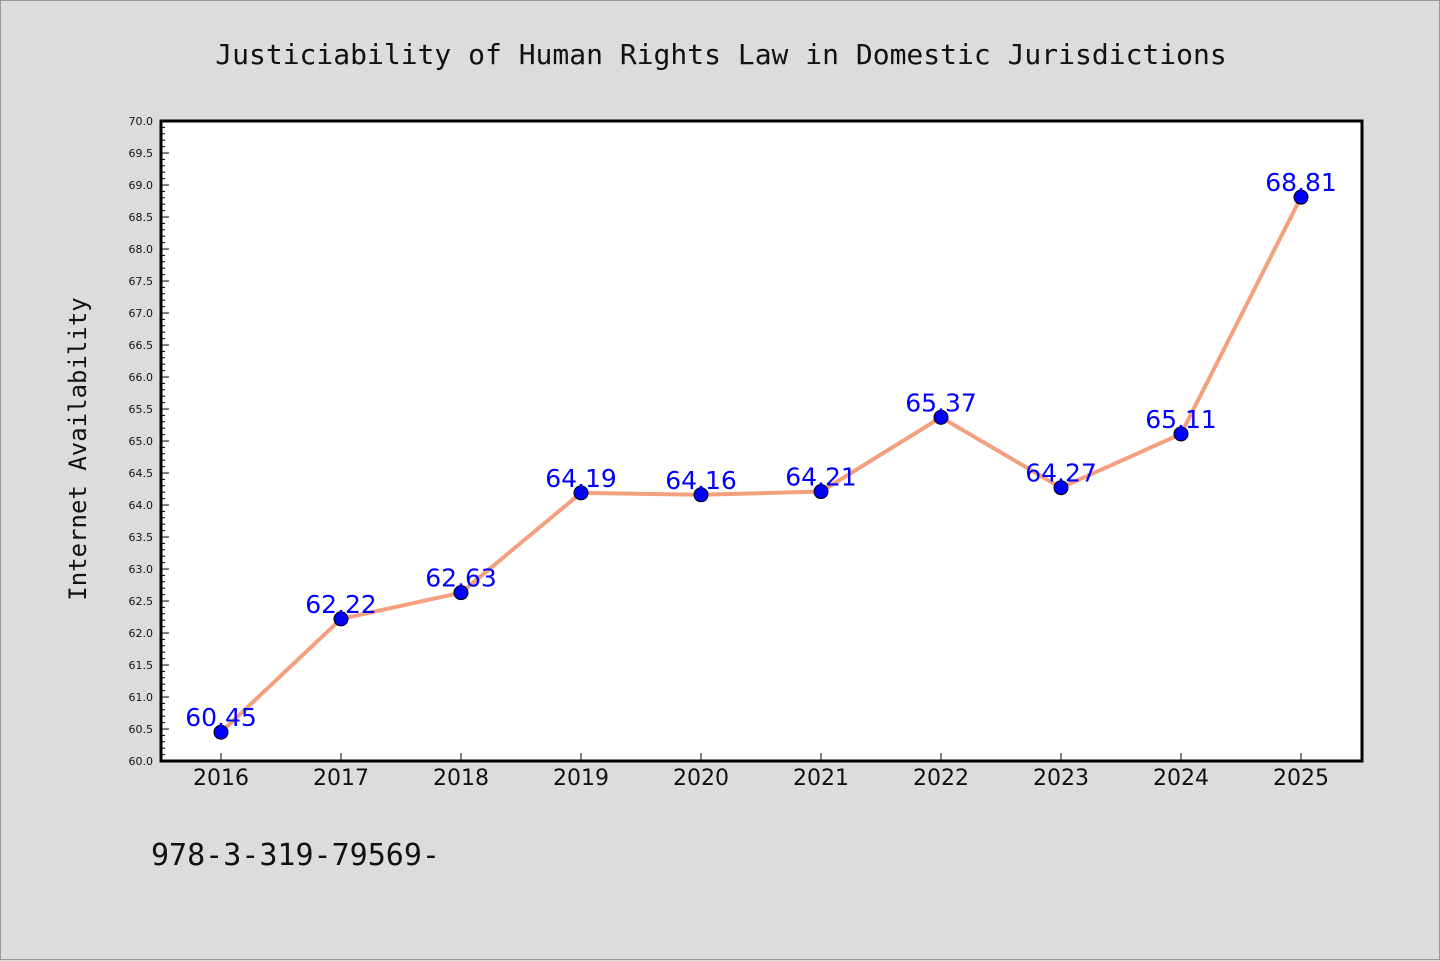  Describe the element at coordinates (141, 729) in the screenshot. I see `y-tick-label: 60.5` at that location.